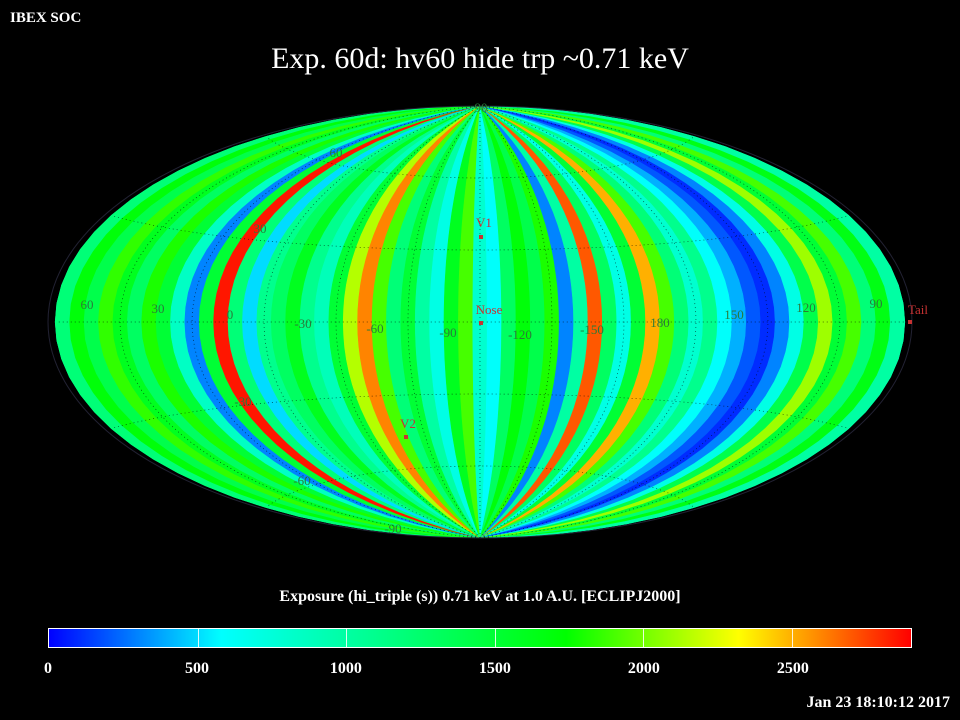  Describe the element at coordinates (660, 322) in the screenshot. I see `longitude-label: 180` at that location.